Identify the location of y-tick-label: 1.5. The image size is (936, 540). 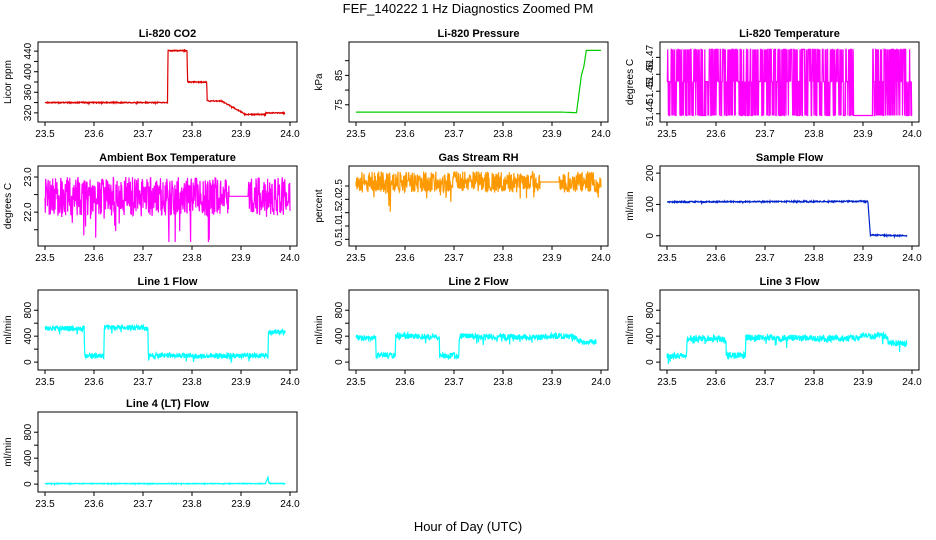
(339, 212).